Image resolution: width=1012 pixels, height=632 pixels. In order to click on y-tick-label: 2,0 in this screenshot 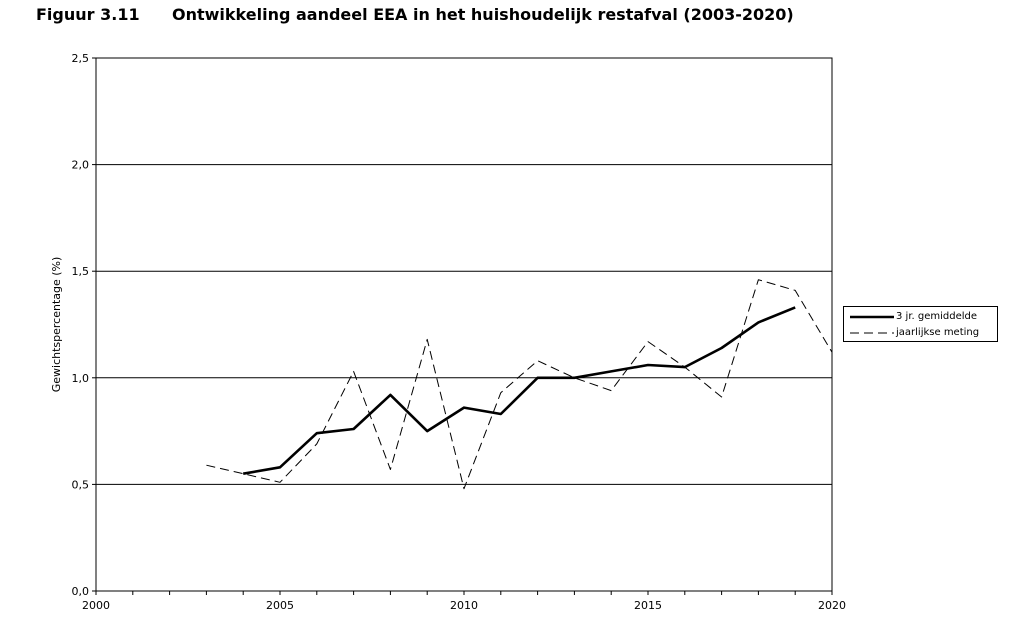, I will do `click(81, 165)`.